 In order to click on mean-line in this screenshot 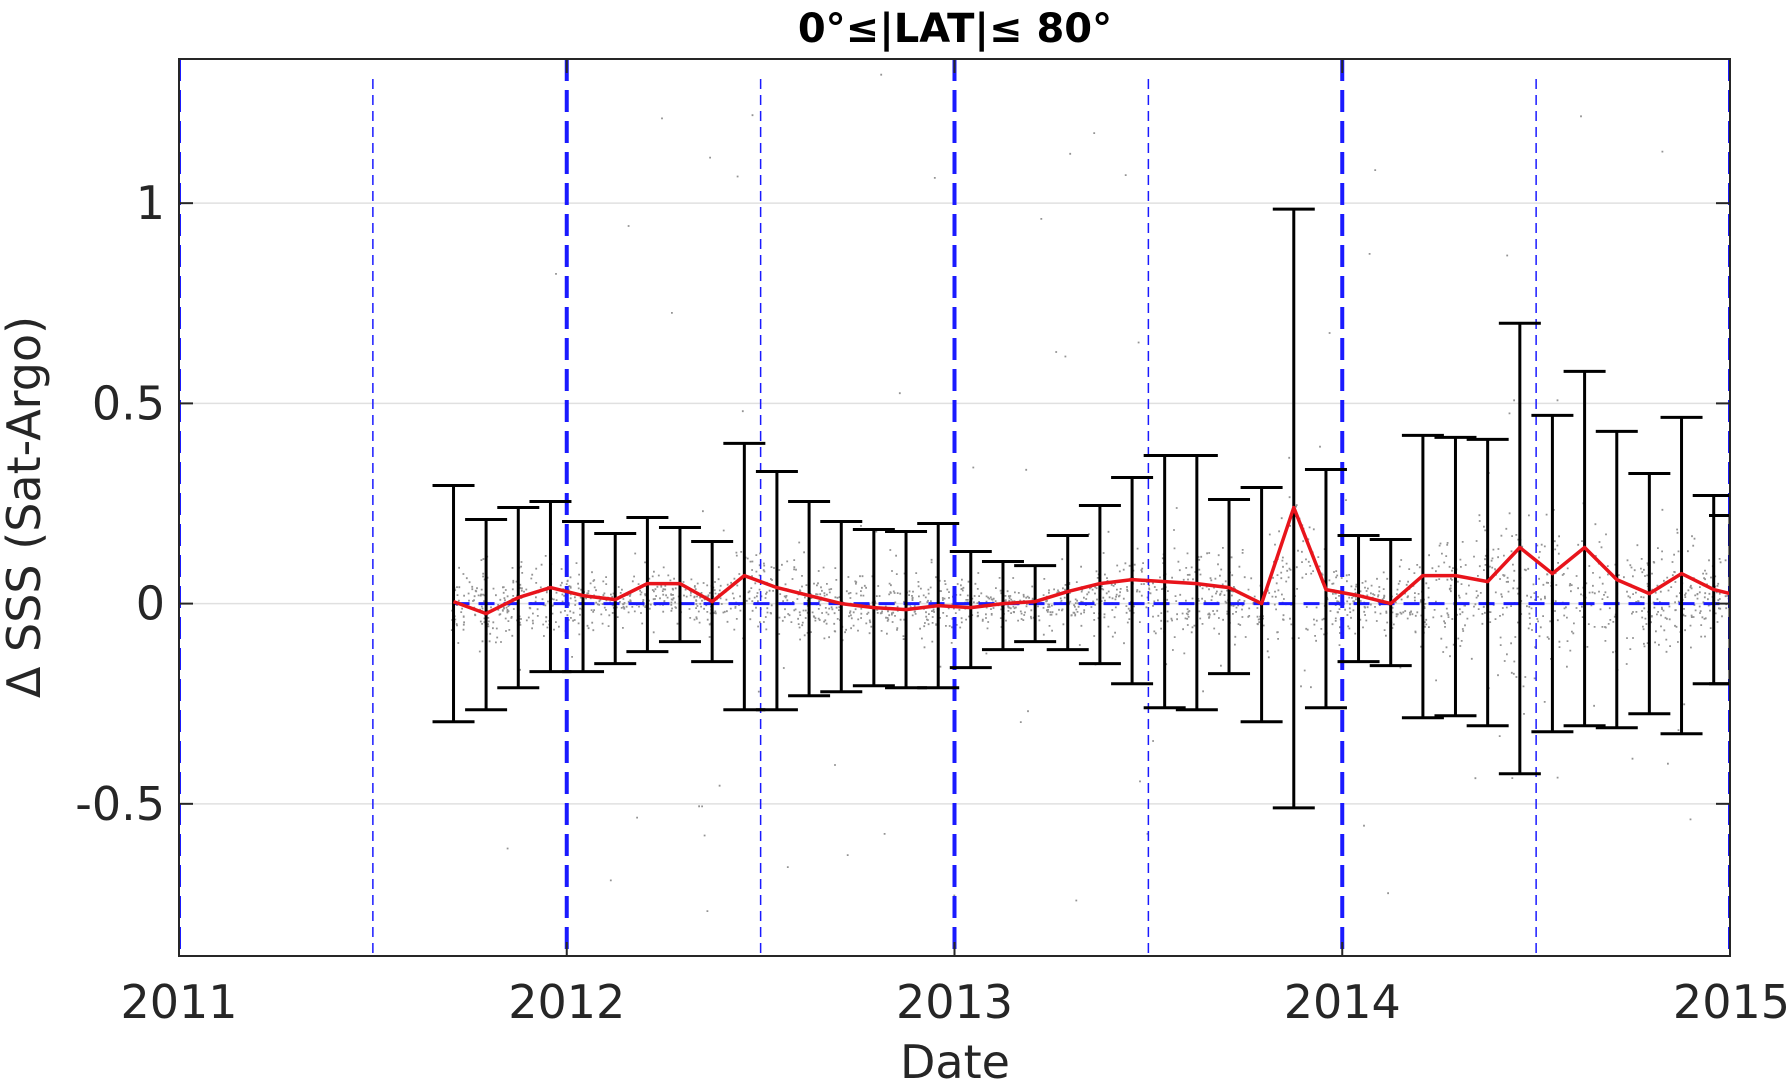, I will do `click(1091, 560)`.